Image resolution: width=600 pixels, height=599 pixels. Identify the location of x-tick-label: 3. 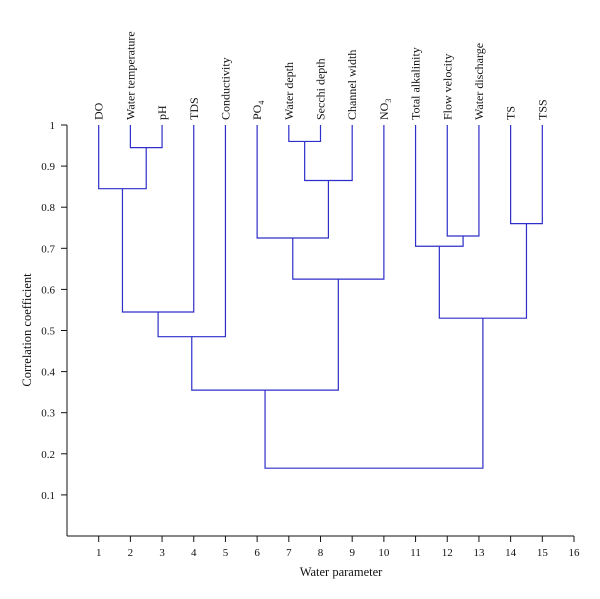
(162, 553).